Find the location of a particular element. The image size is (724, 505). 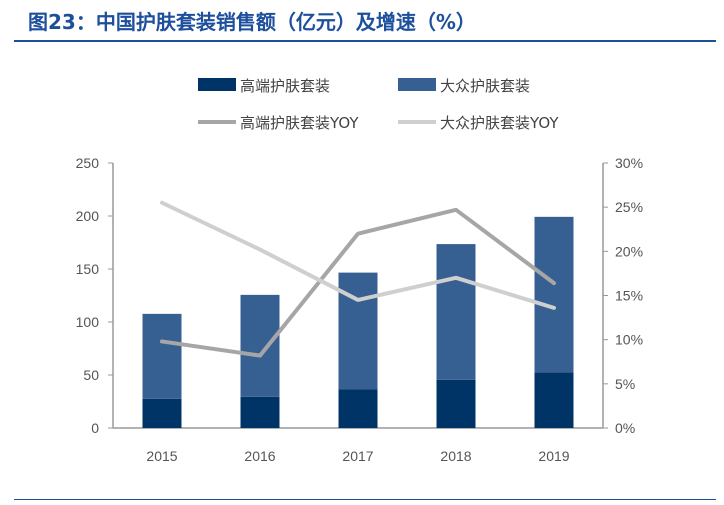

legend-label: 高端护肤套装 is located at coordinates (285, 86).